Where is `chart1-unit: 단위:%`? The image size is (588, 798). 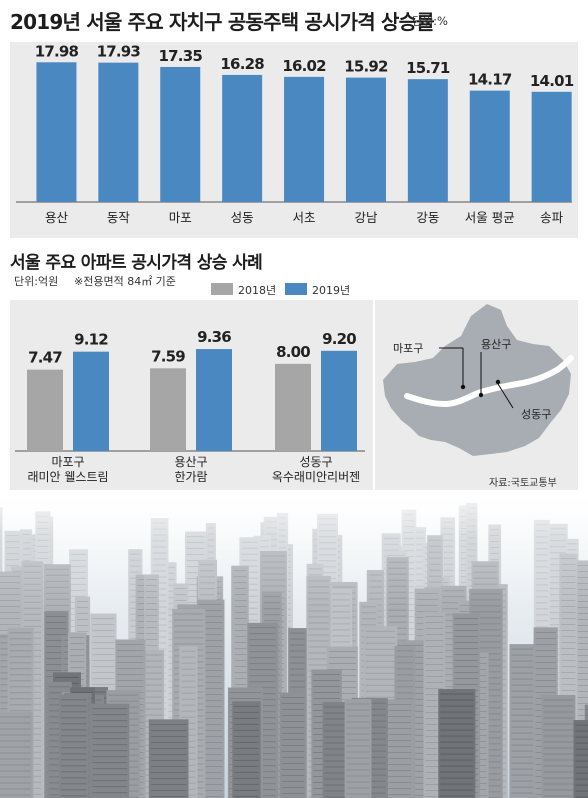 chart1-unit: 단위:% is located at coordinates (430, 21).